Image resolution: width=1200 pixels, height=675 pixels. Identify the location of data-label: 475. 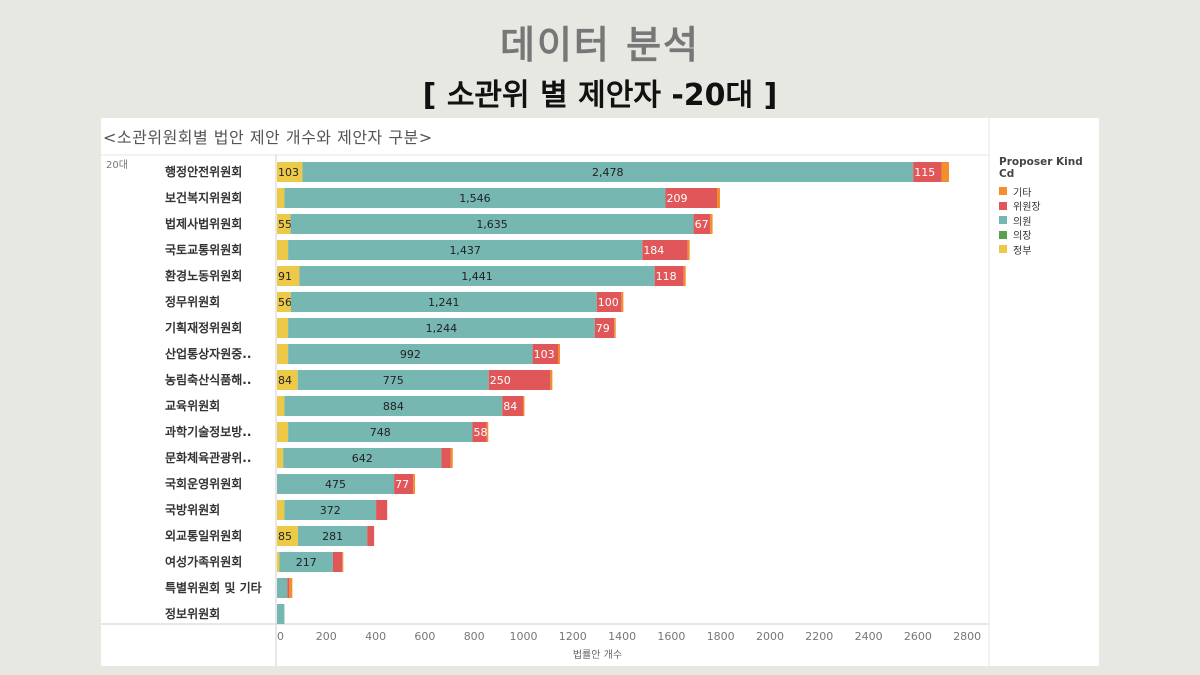
(335, 484).